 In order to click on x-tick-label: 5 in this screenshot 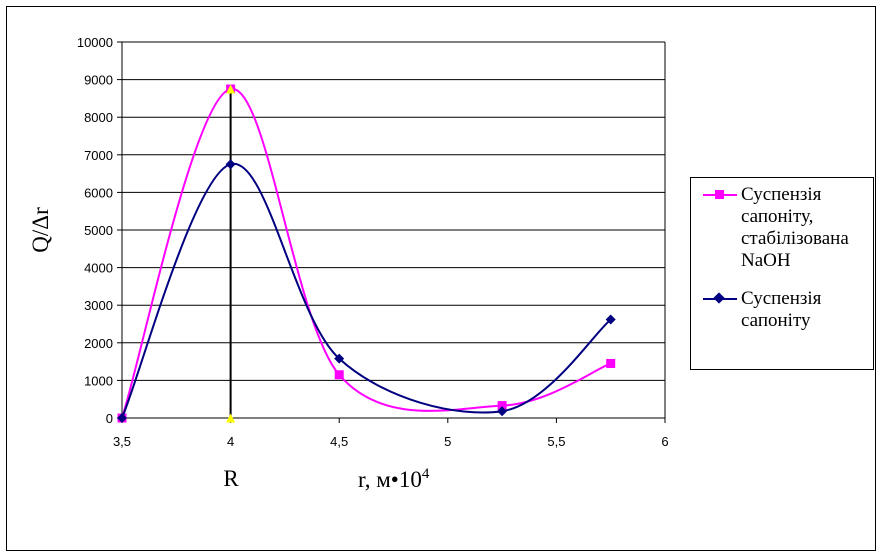, I will do `click(447, 441)`.